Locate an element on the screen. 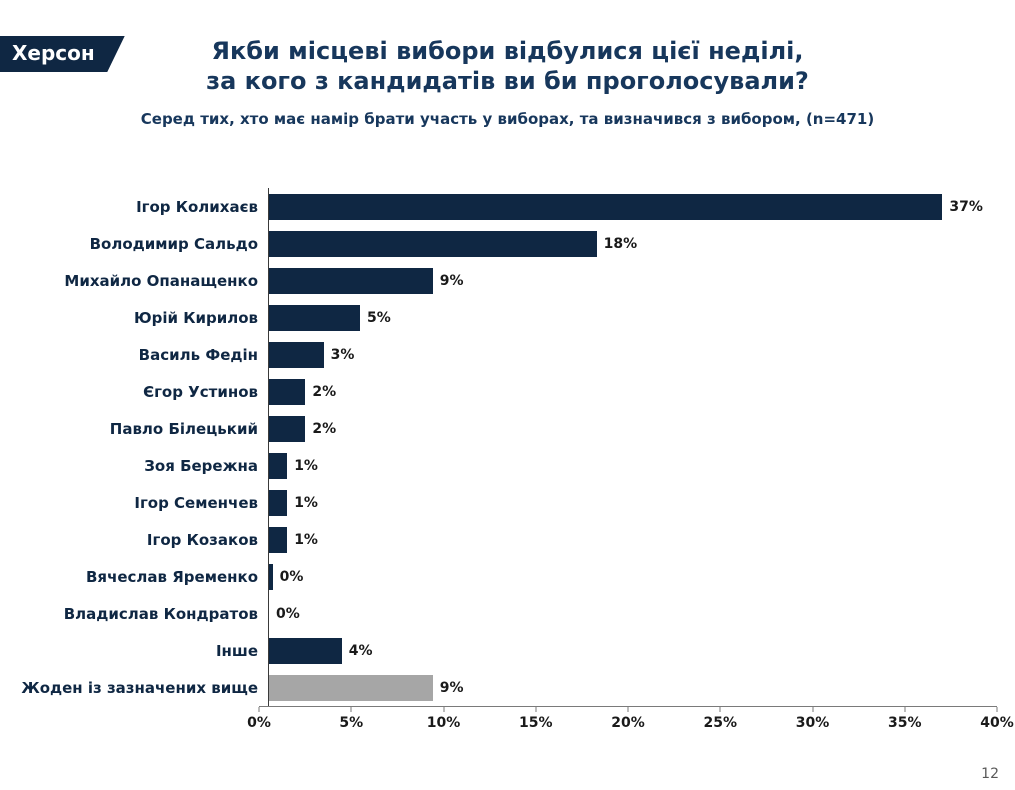  chart-row: Павло Білецький 2% is located at coordinates (503, 428).